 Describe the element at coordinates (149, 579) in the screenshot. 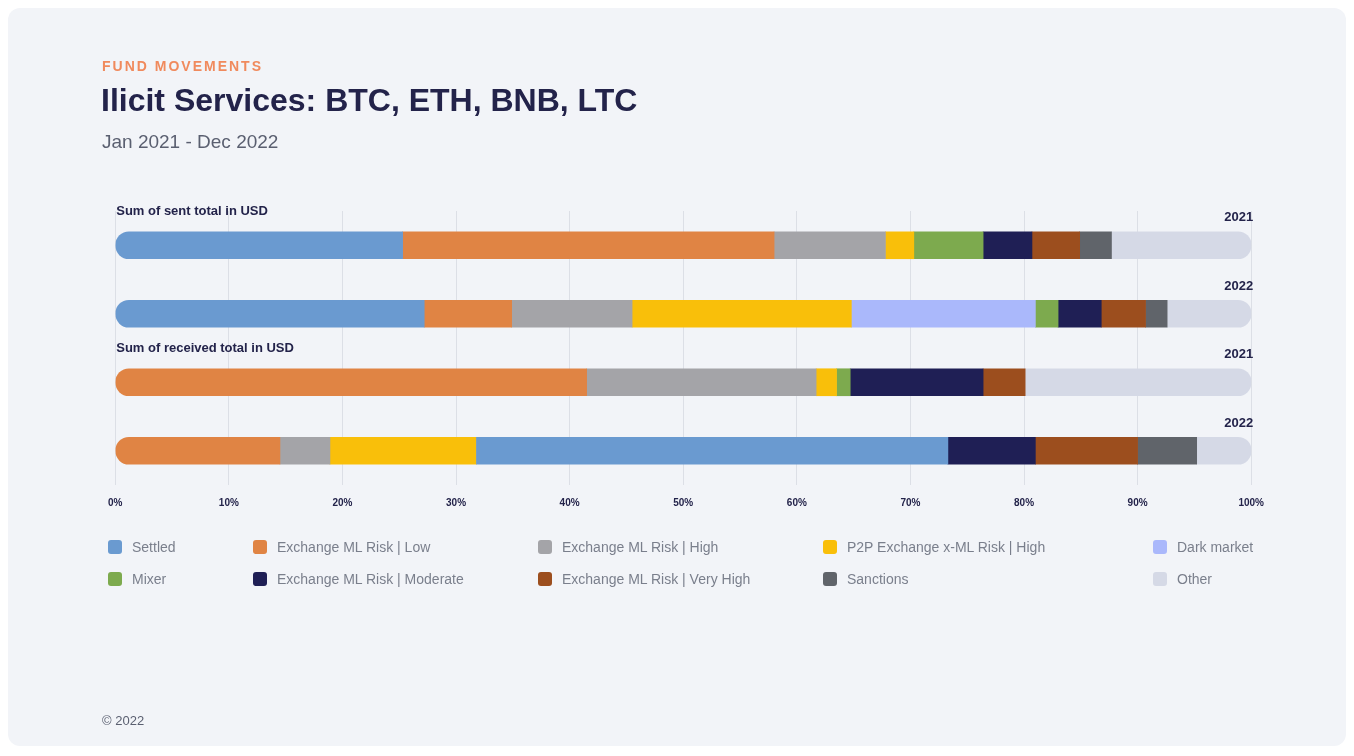

I see `legend-label: Mixer` at that location.